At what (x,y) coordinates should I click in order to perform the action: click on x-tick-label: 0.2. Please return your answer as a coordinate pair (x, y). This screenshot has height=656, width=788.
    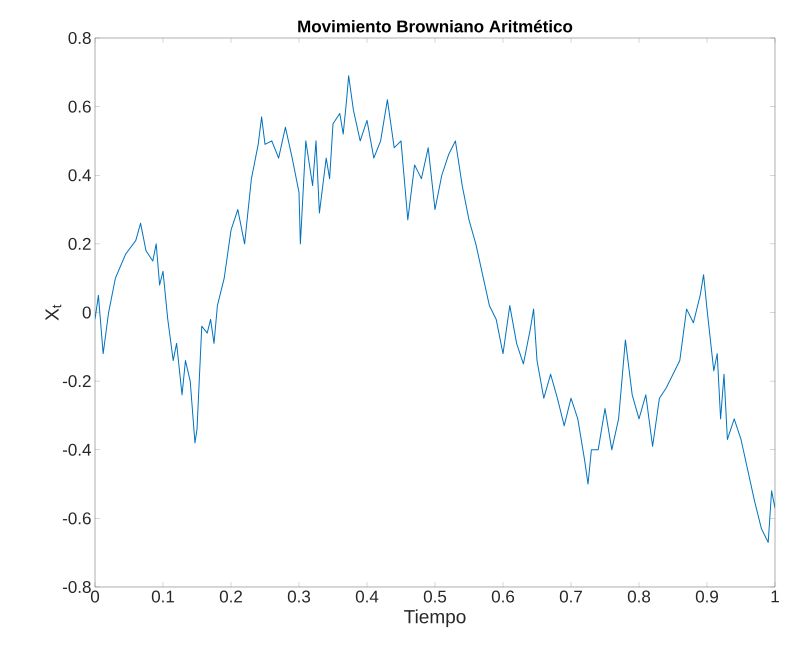
    Looking at the image, I should click on (231, 596).